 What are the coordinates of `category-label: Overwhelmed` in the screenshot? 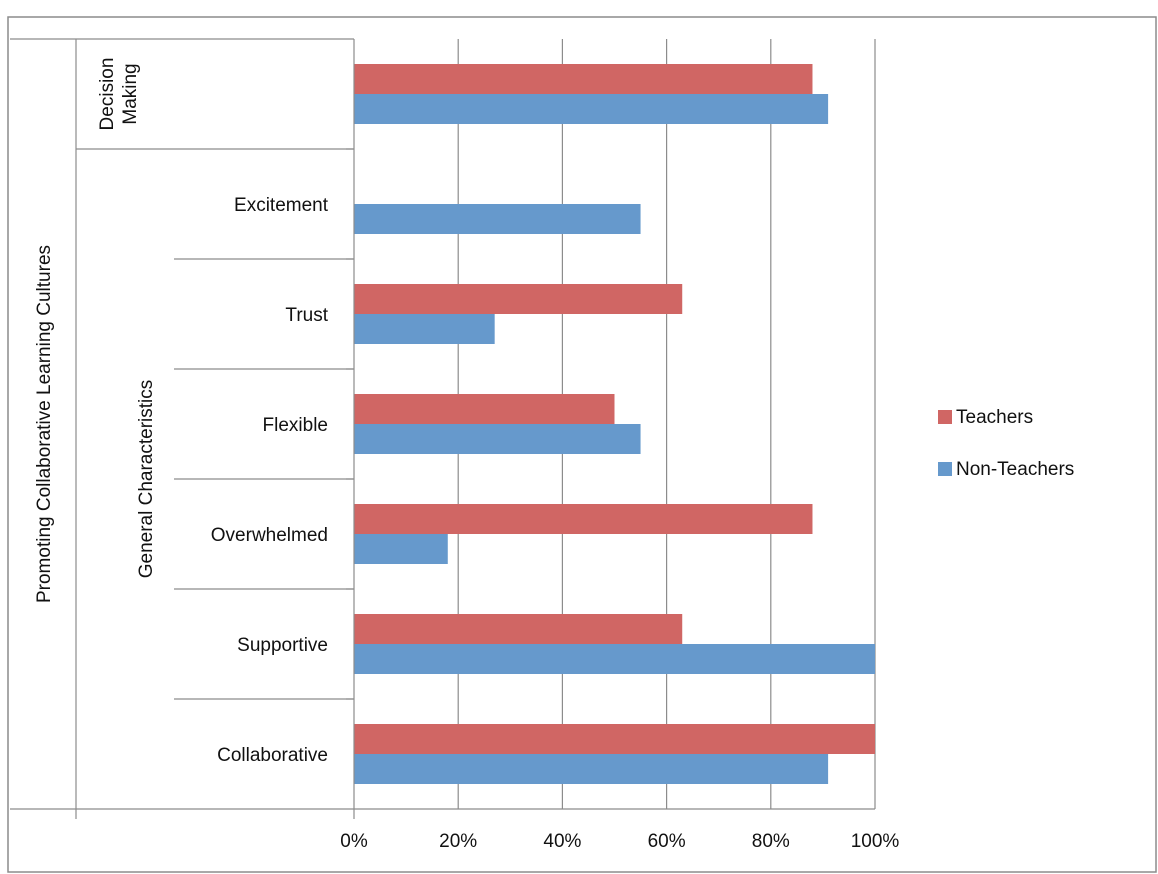 It's located at (269, 535).